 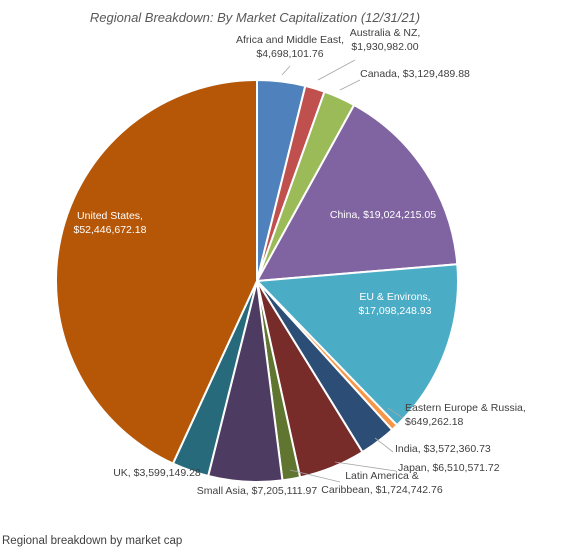 What do you see at coordinates (449, 468) in the screenshot?
I see `slice-label: Japan, $6,510,571.72` at bounding box center [449, 468].